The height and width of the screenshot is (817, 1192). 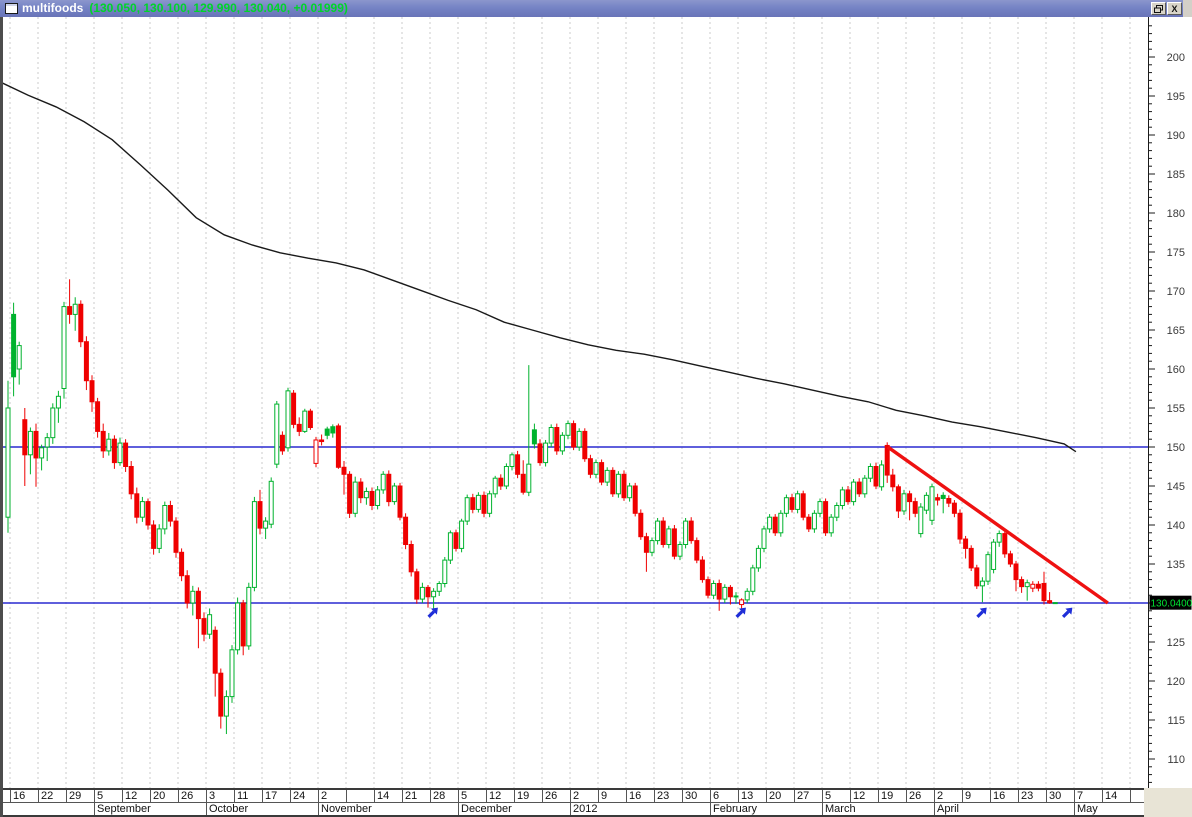 What do you see at coordinates (304, 796) in the screenshot?
I see `week-label-cell: 24` at bounding box center [304, 796].